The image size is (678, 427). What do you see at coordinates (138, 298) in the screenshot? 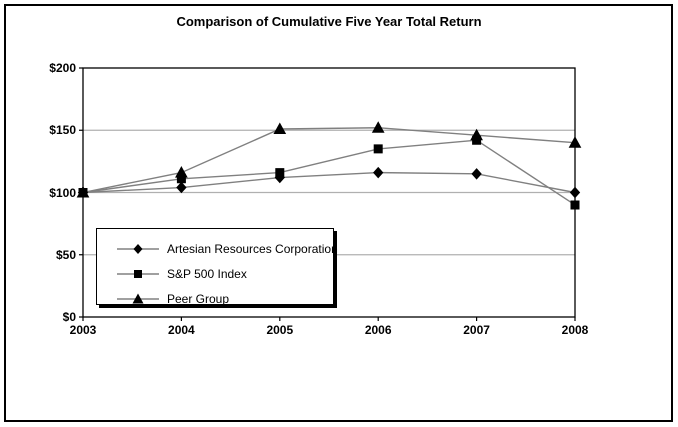
I see `triangle-icon` at bounding box center [138, 298].